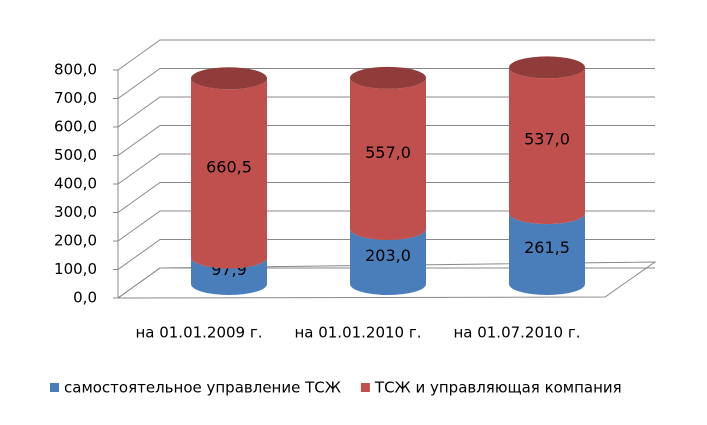 This screenshot has width=707, height=425. What do you see at coordinates (75, 98) in the screenshot?
I see `y-tick-label: 700,0` at bounding box center [75, 98].